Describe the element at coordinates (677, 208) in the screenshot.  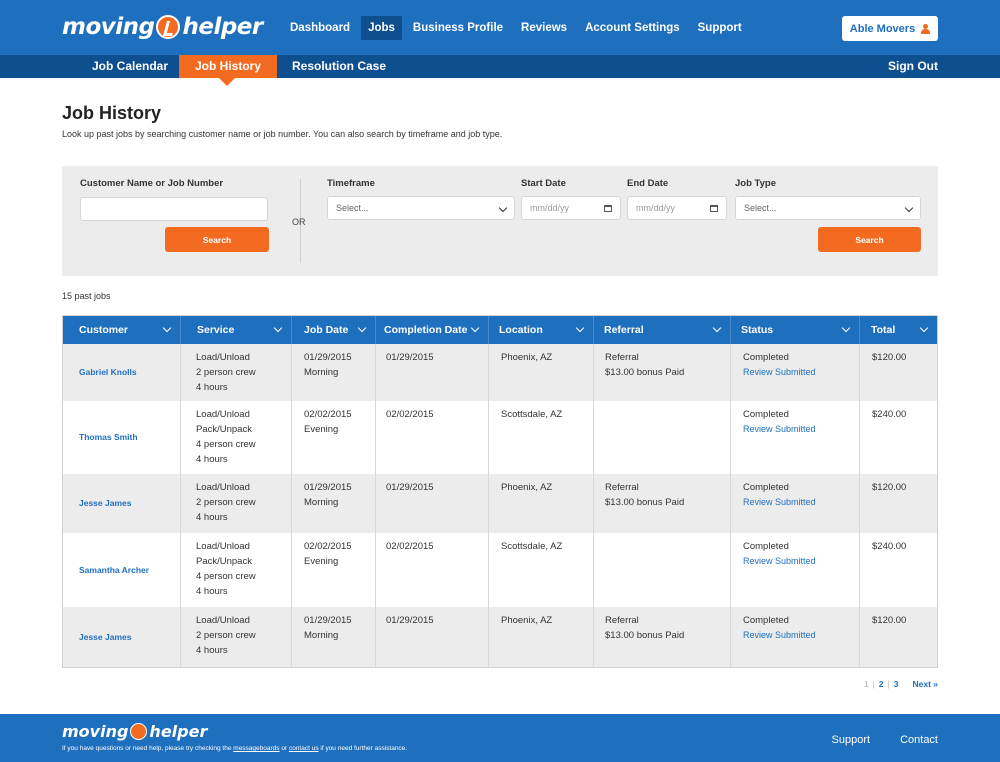
I see `end-date-input: mm/dd/yy` at that location.